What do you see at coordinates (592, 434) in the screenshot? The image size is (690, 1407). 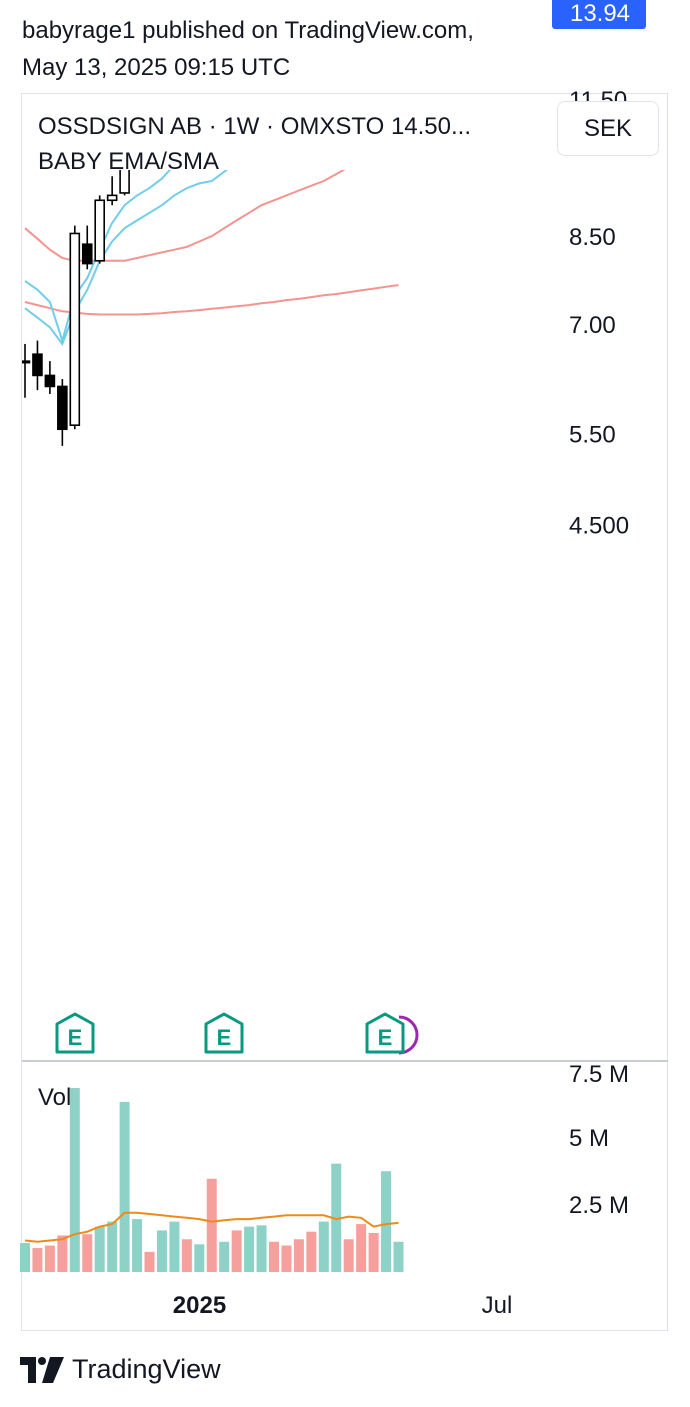 I see `price-axis-label: 5.50` at bounding box center [592, 434].